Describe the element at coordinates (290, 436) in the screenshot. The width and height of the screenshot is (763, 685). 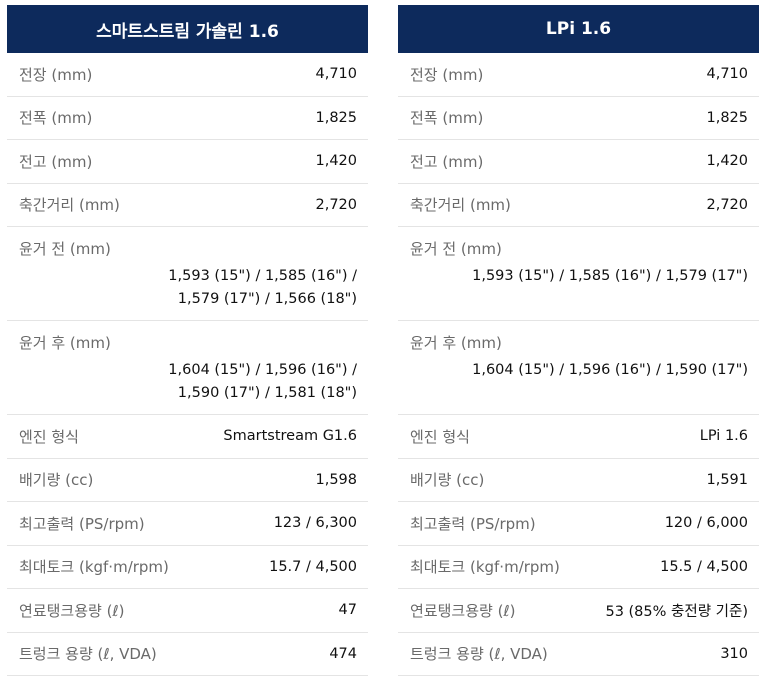
I see `spec-value: Smartstream G1.6` at that location.